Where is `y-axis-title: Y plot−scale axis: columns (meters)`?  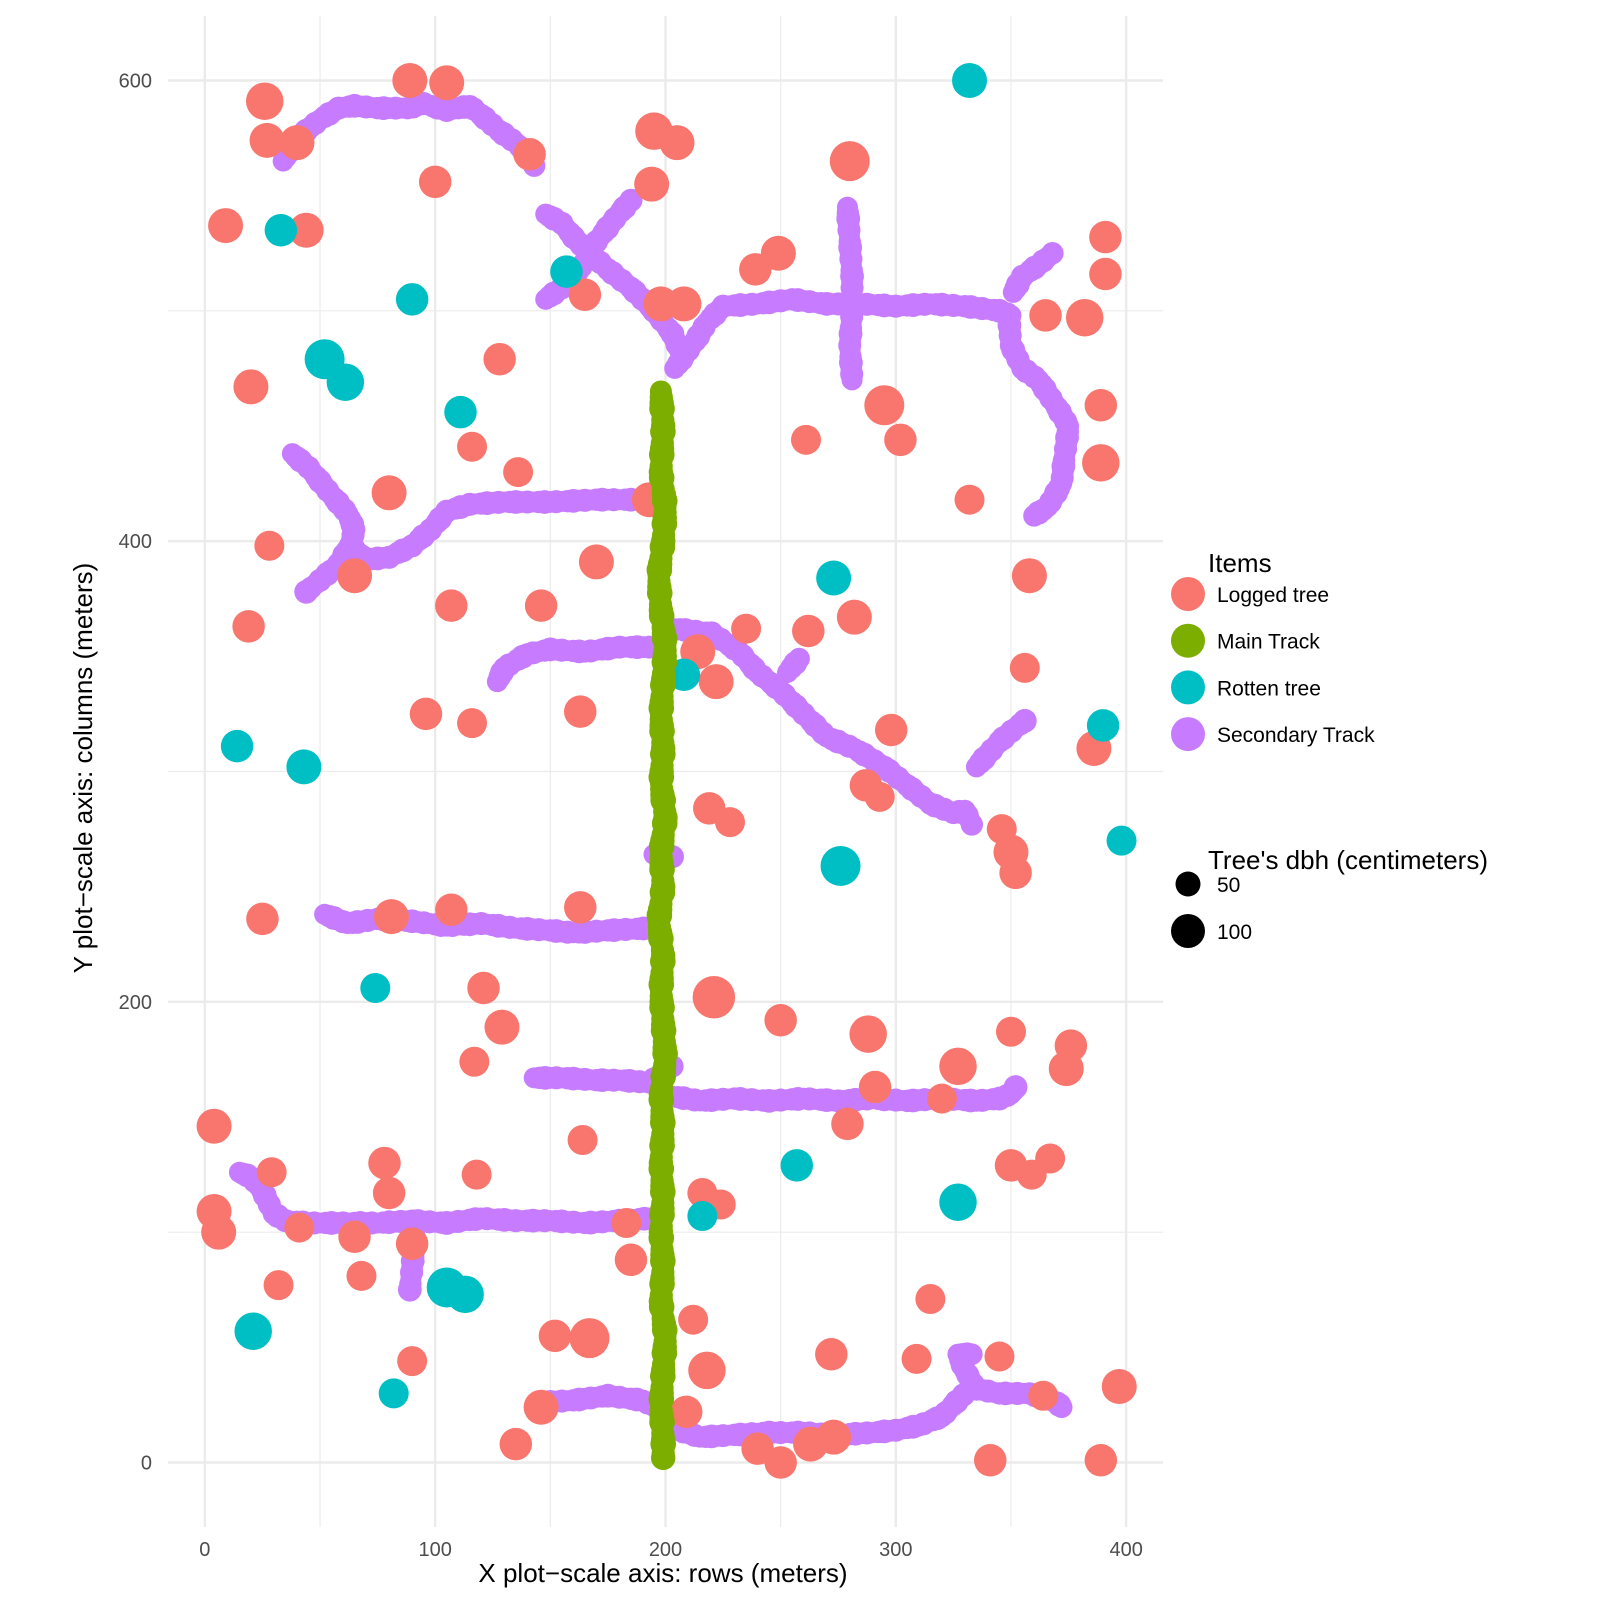 y-axis-title: Y plot−scale axis: columns (meters) is located at coordinates (83, 768).